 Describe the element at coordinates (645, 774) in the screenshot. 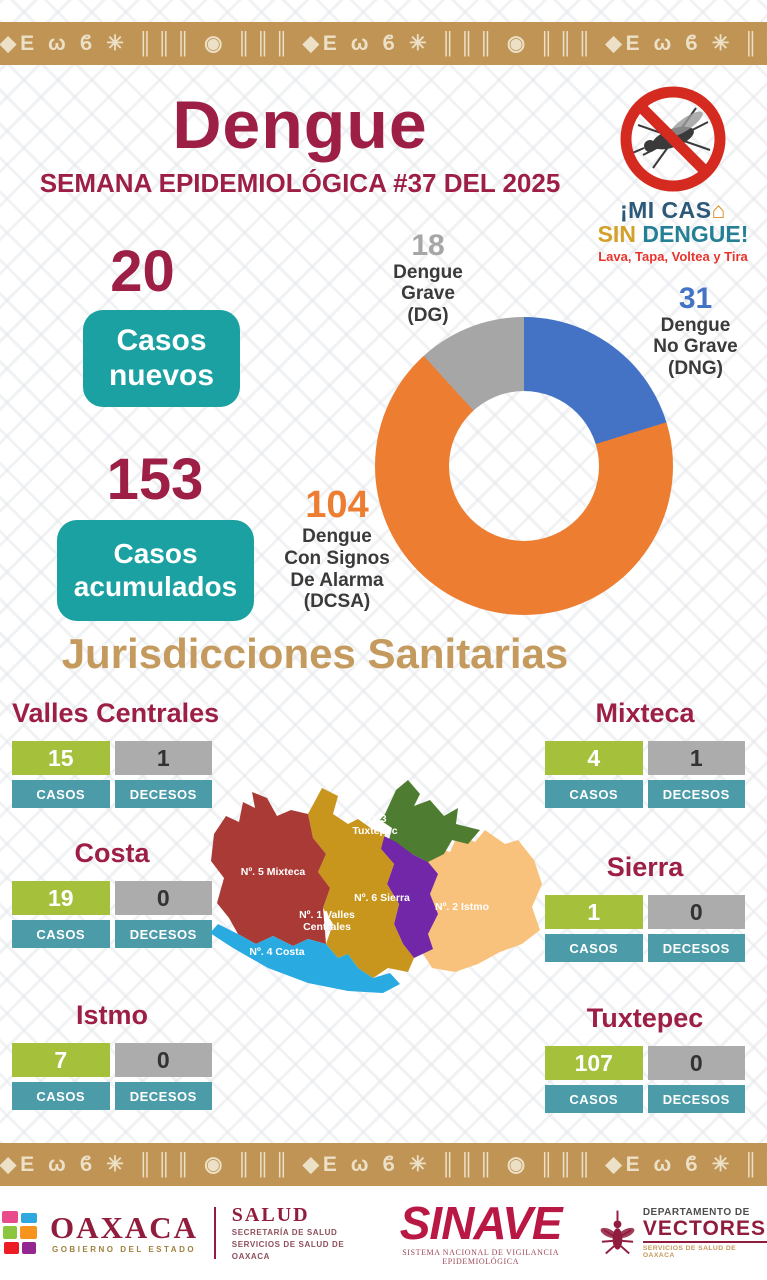

I see `jurisdiction-table: 4 1 CASOS DECESOS` at that location.